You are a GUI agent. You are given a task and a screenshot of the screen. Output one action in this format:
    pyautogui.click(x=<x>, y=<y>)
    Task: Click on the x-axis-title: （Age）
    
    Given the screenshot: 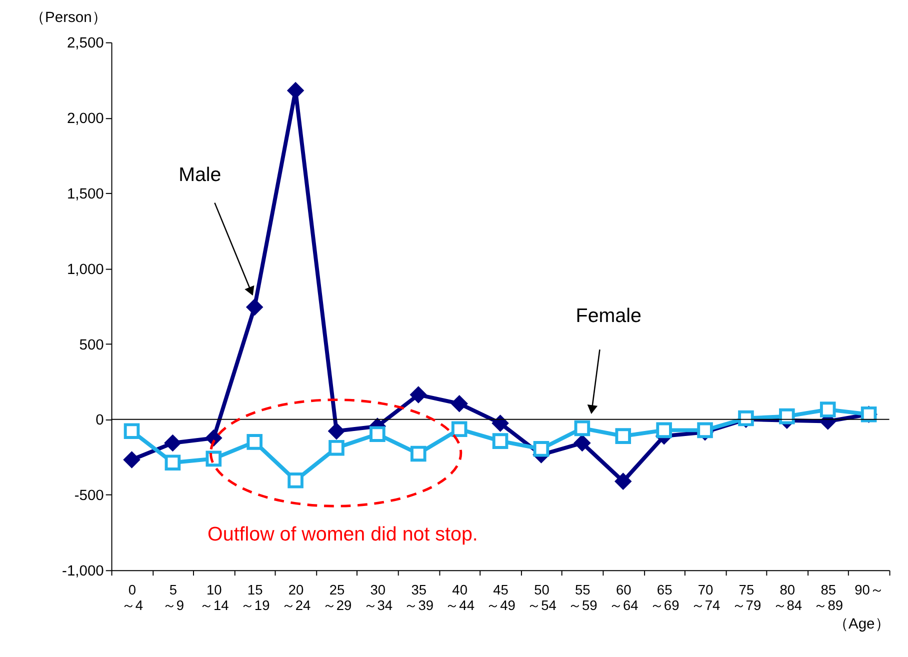 What is the action you would take?
    pyautogui.click(x=862, y=624)
    